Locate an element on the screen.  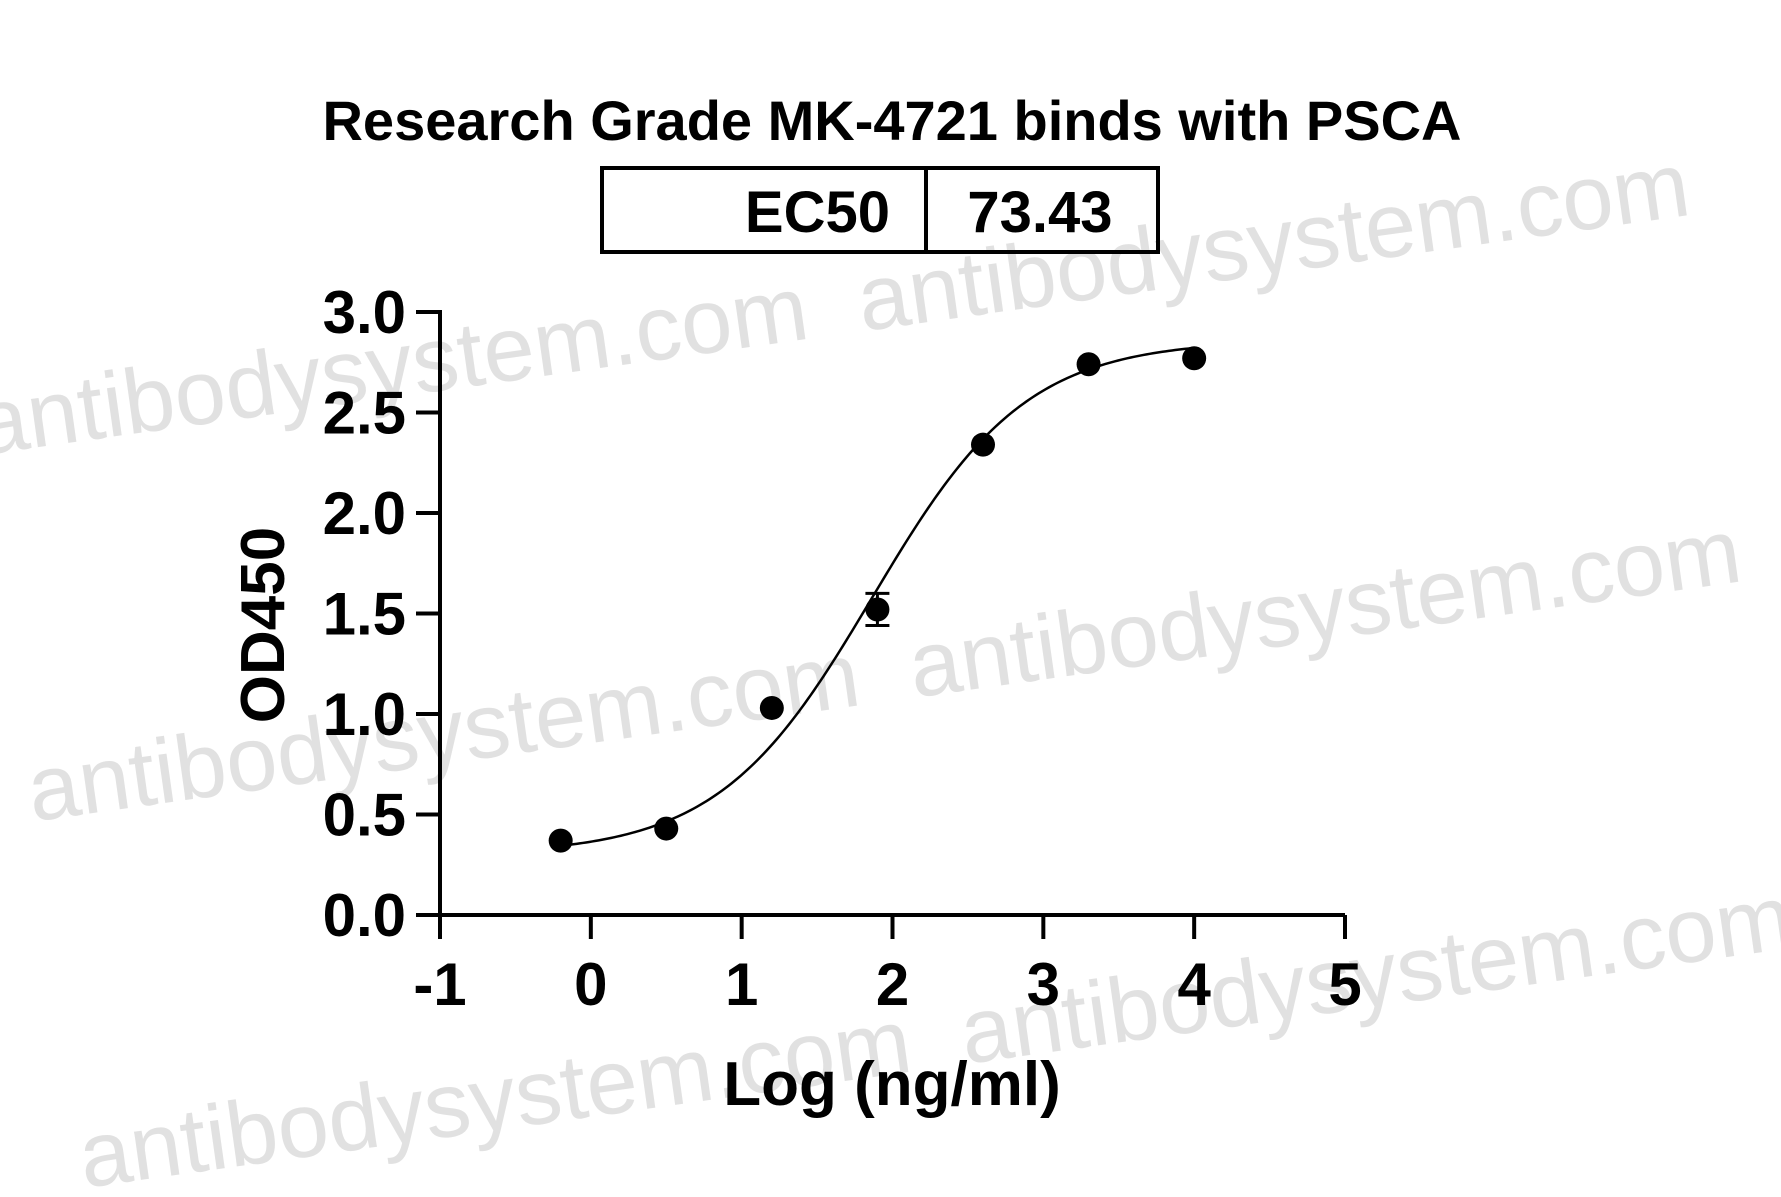
y-tick-label: 0.0 is located at coordinates (364, 915).